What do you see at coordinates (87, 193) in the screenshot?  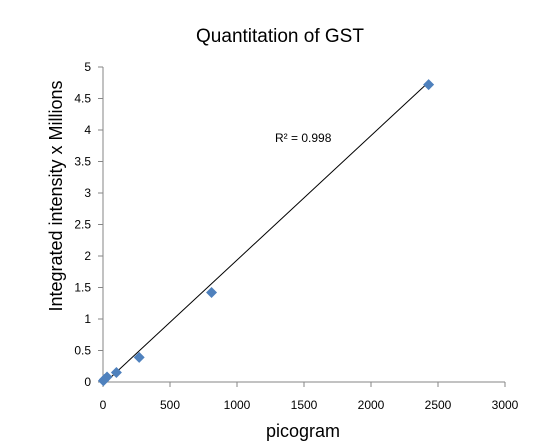 I see `y-tick-label: 3` at bounding box center [87, 193].